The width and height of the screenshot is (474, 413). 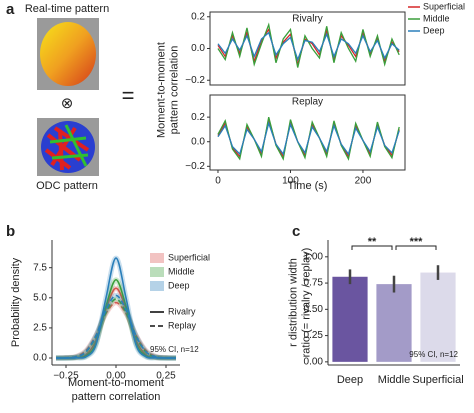 What do you see at coordinates (68, 54) in the screenshot?
I see `brain-pattern` at bounding box center [68, 54].